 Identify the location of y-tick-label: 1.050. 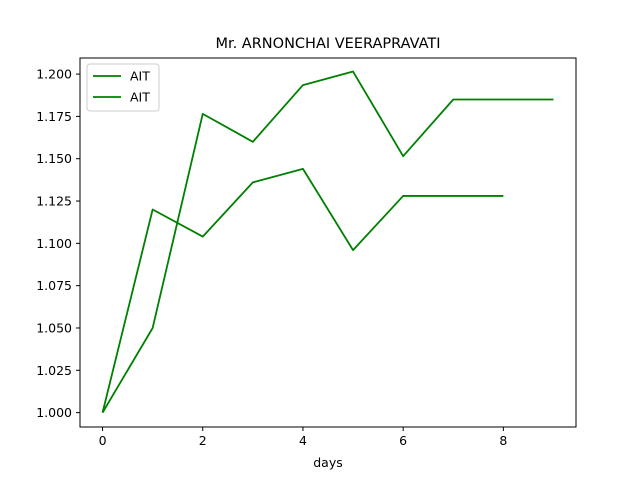
(54, 327).